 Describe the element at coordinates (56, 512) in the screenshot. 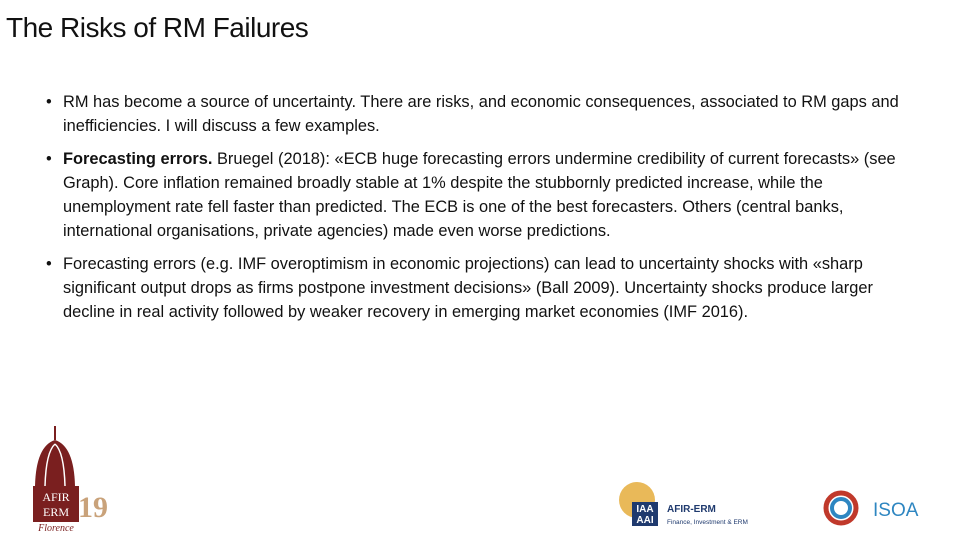

I see `erm-text: ERM` at that location.